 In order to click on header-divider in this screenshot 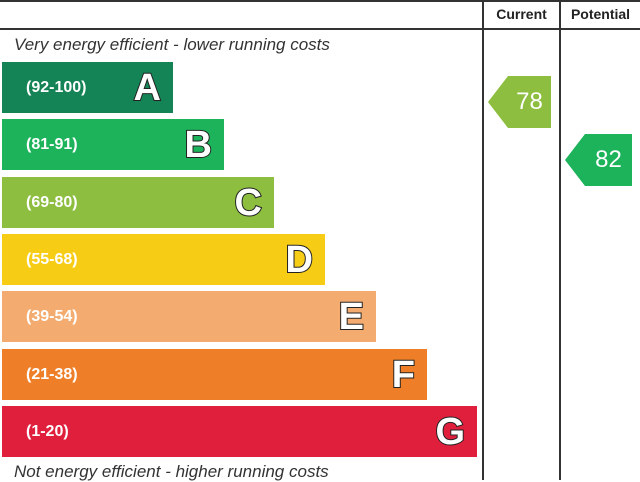, I will do `click(320, 29)`.